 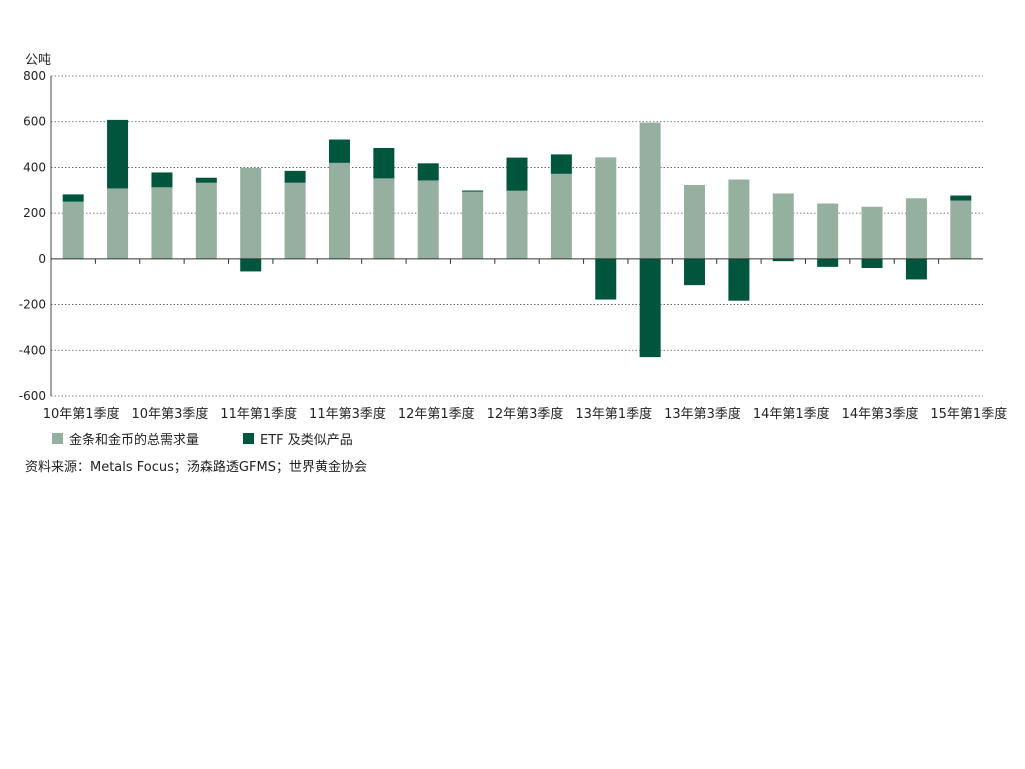 What do you see at coordinates (32, 396) in the screenshot?
I see `y-tick-label: -600` at bounding box center [32, 396].